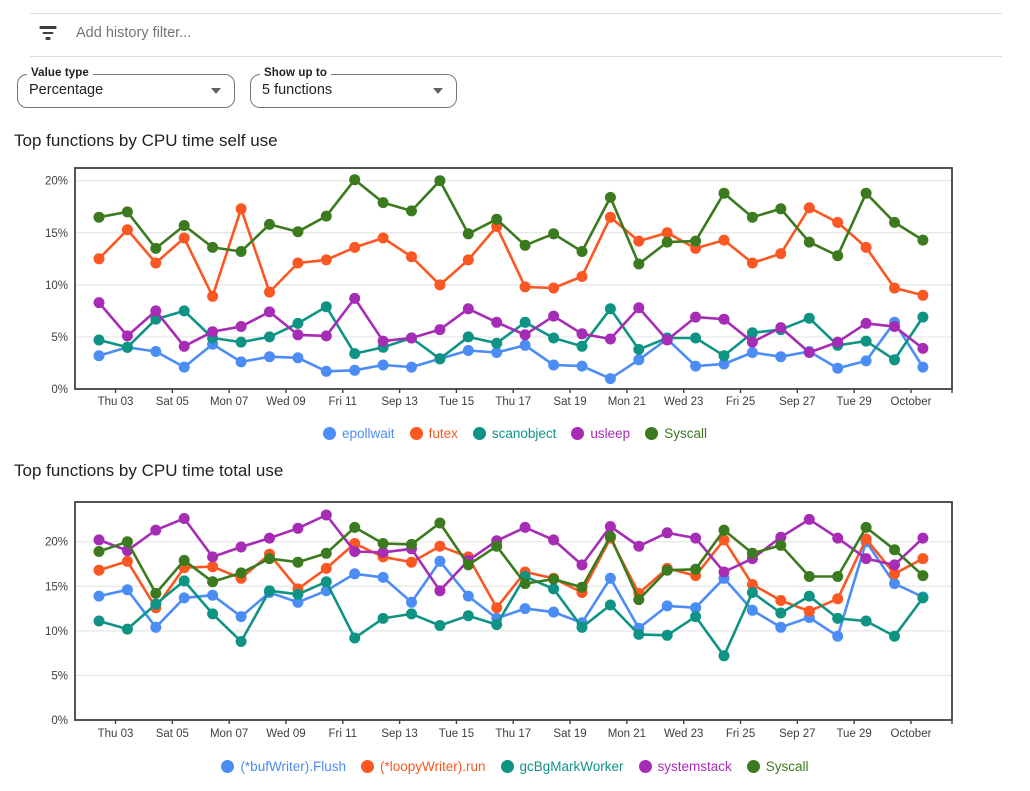 The image size is (1030, 791). Describe the element at coordinates (797, 734) in the screenshot. I see `x-axis-label: Sep 27` at that location.